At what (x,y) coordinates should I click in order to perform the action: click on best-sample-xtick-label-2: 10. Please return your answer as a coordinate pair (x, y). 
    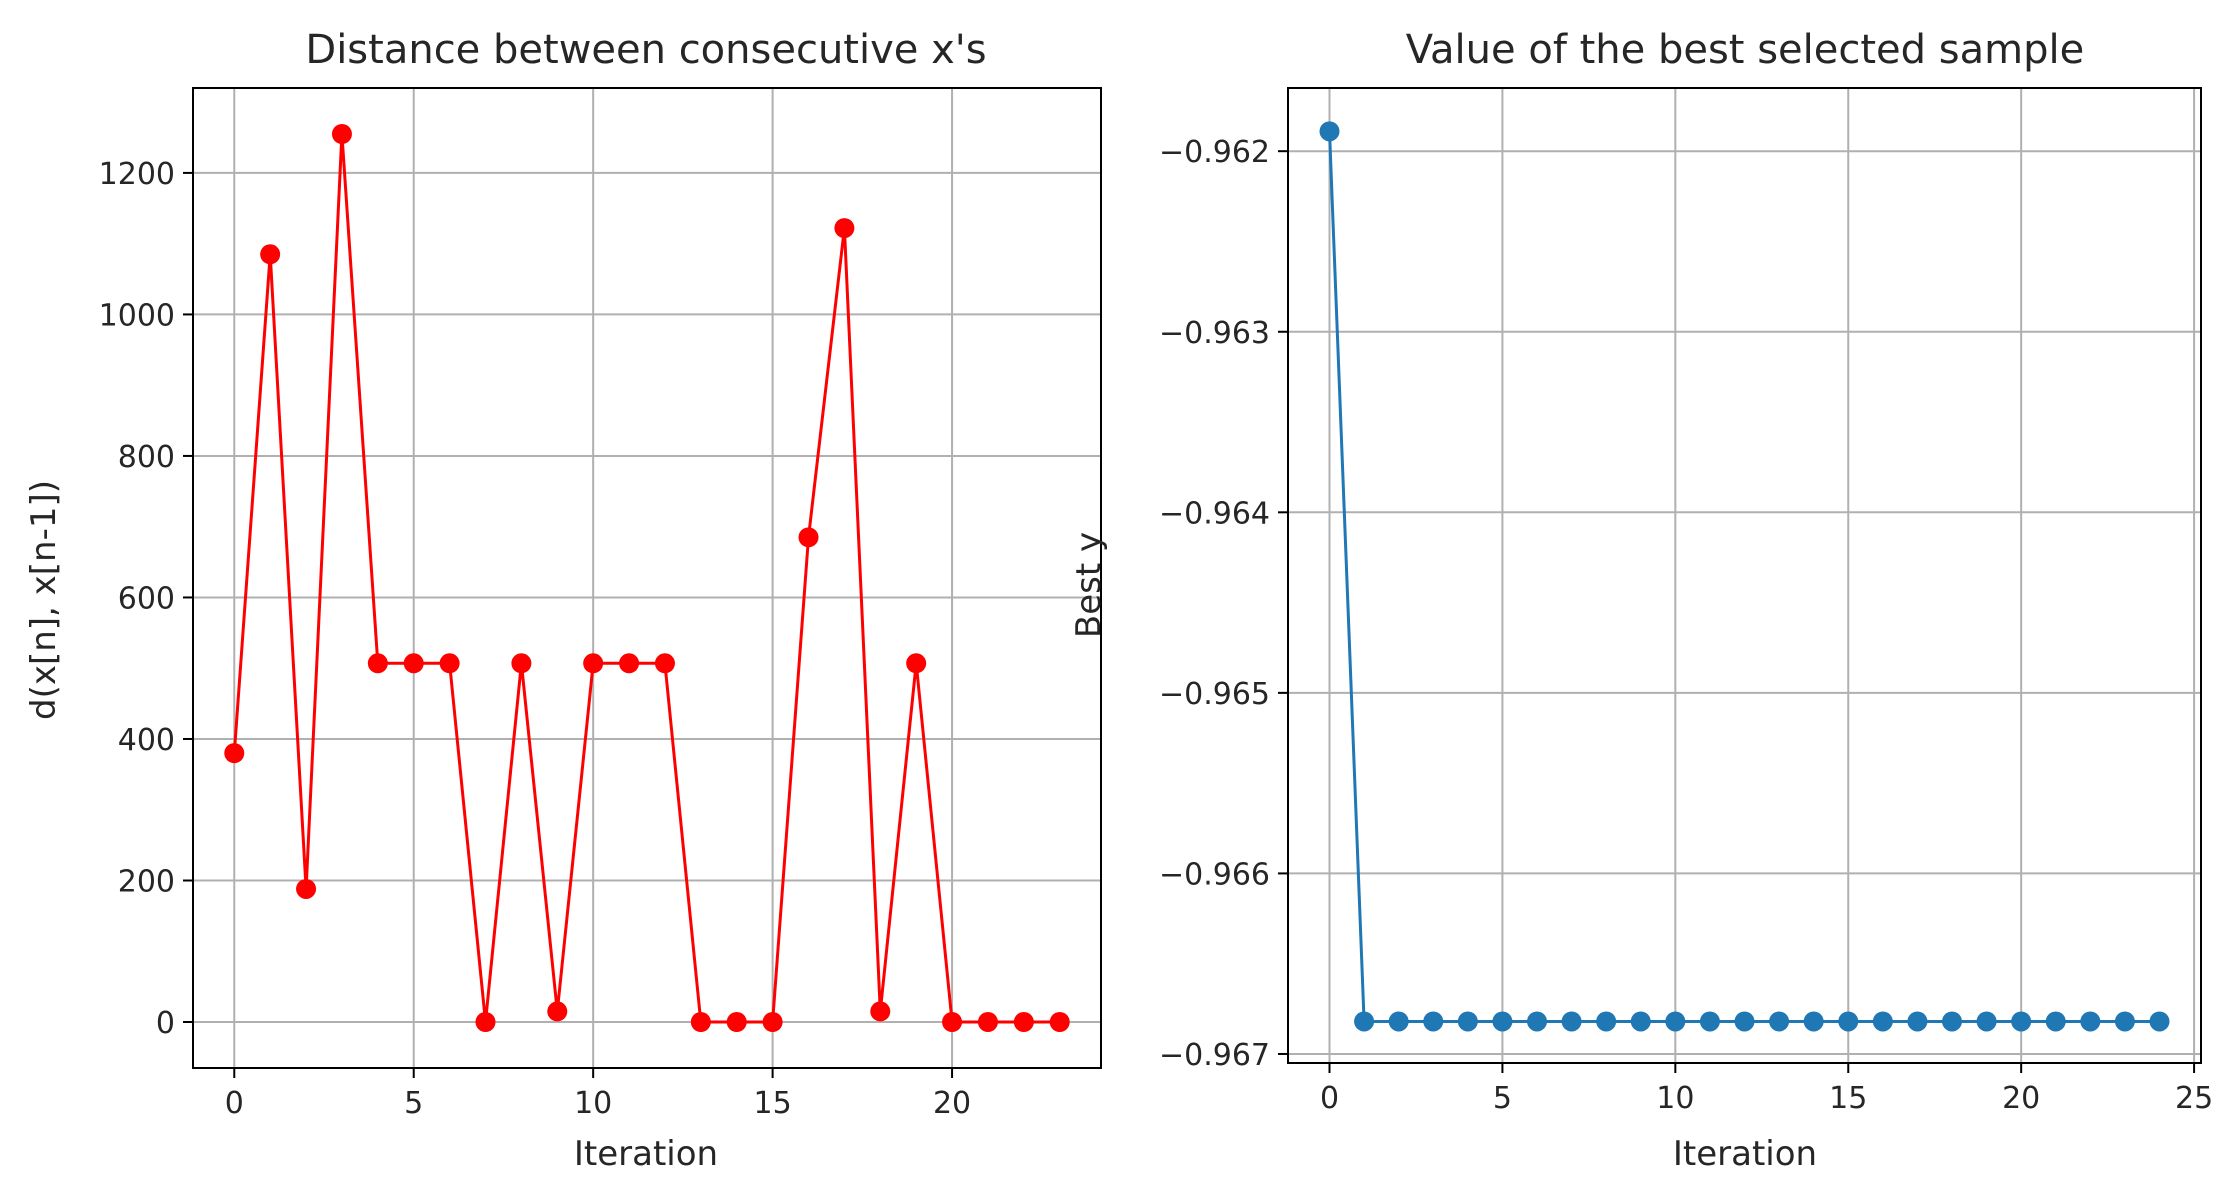
    Looking at the image, I should click on (1675, 1098).